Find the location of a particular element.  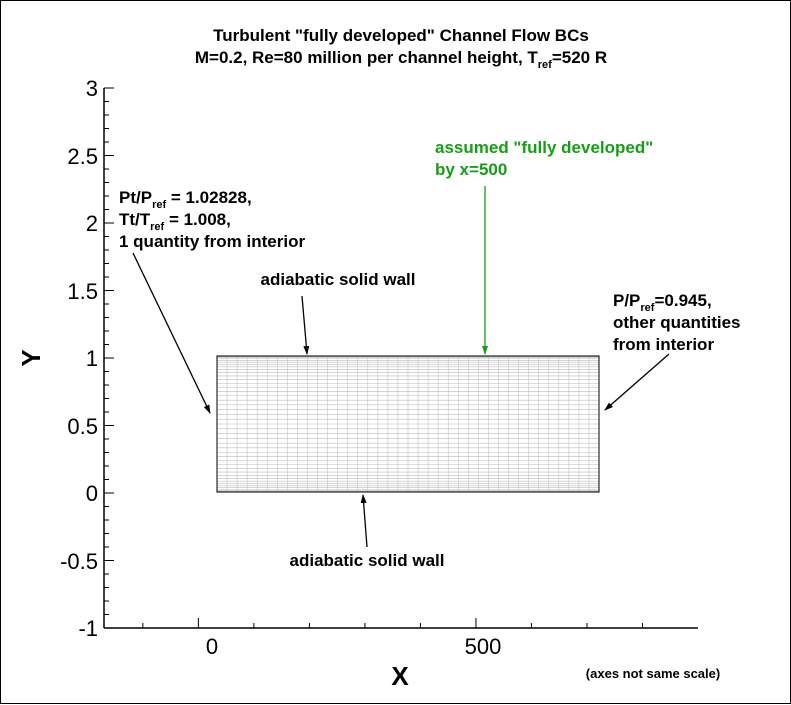

outlet-arrow is located at coordinates (637, 382).